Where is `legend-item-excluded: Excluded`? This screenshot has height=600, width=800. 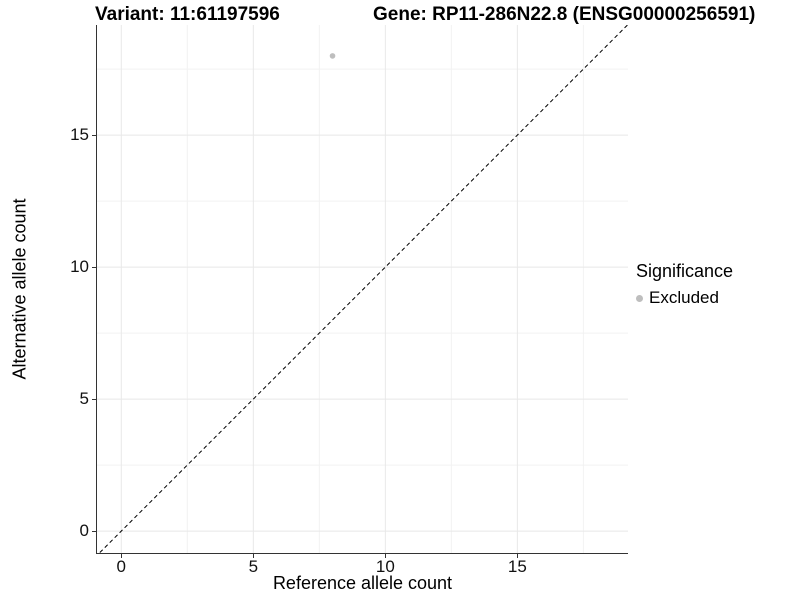 legend-item-excluded: Excluded is located at coordinates (684, 298).